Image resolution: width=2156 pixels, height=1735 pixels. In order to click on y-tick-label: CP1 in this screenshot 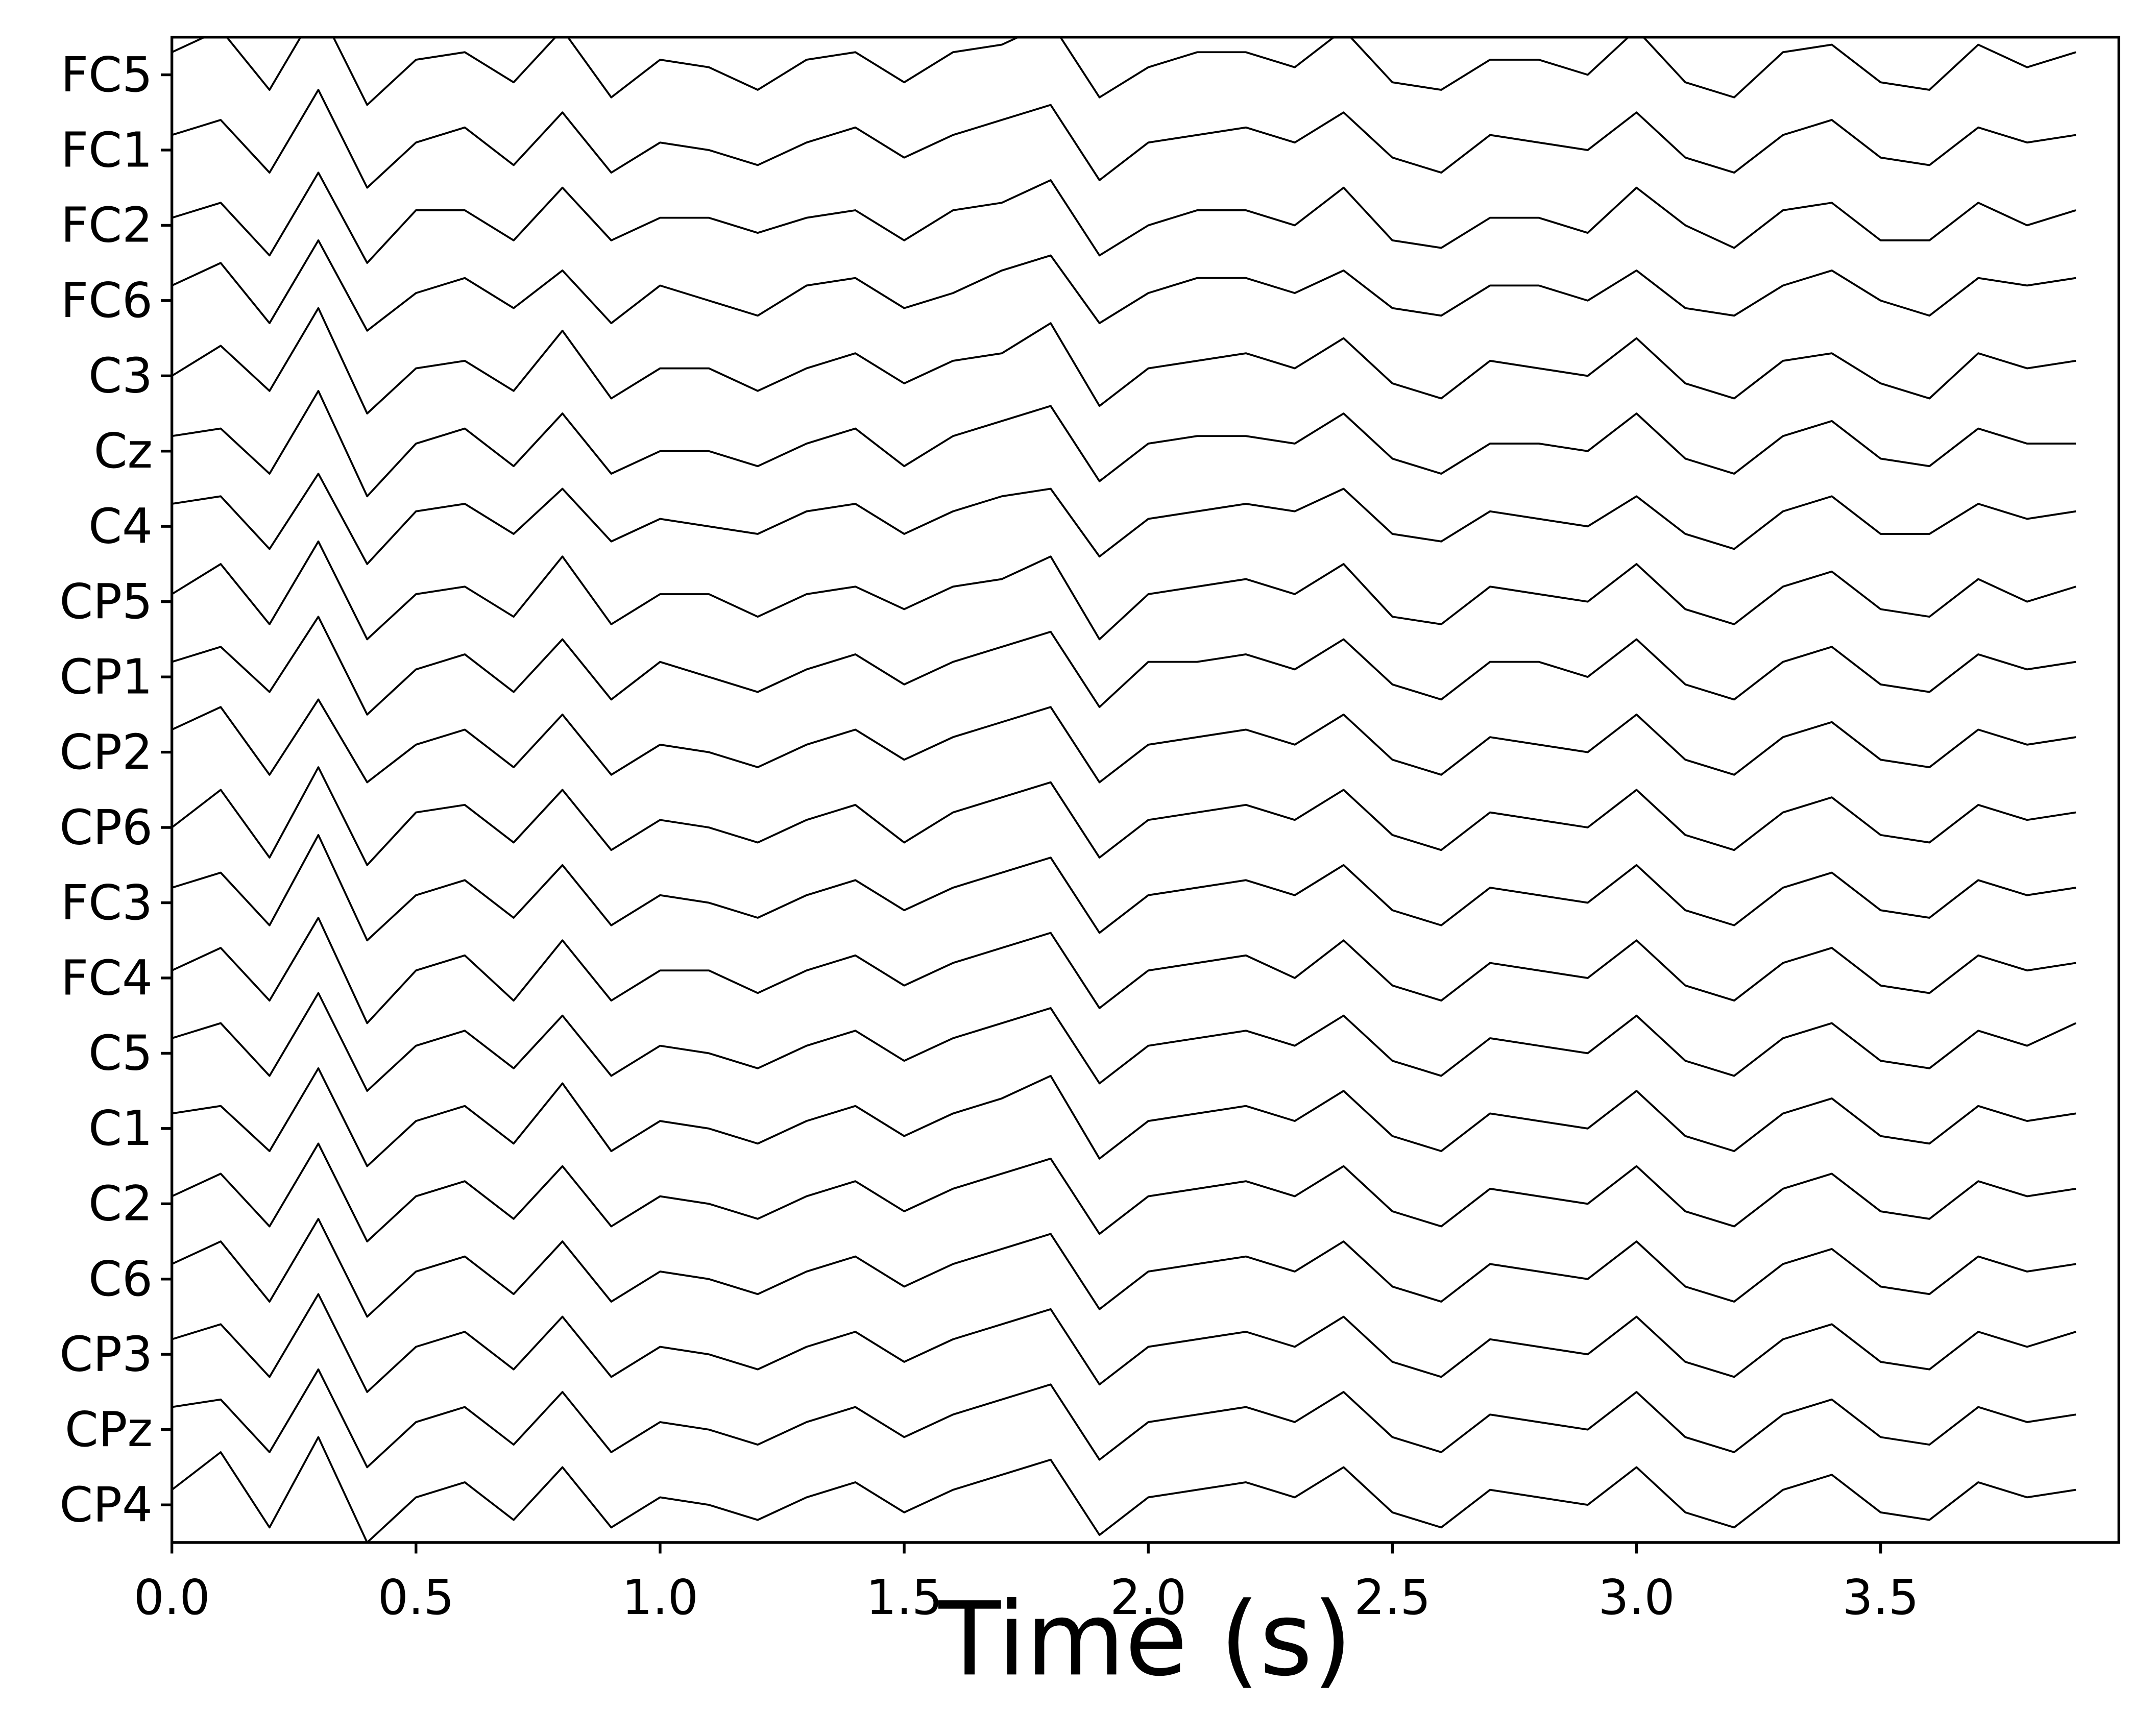, I will do `click(106, 677)`.